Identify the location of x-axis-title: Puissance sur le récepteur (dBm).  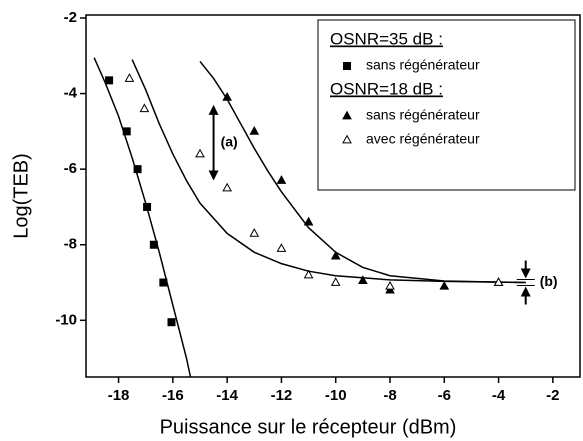
(308, 427).